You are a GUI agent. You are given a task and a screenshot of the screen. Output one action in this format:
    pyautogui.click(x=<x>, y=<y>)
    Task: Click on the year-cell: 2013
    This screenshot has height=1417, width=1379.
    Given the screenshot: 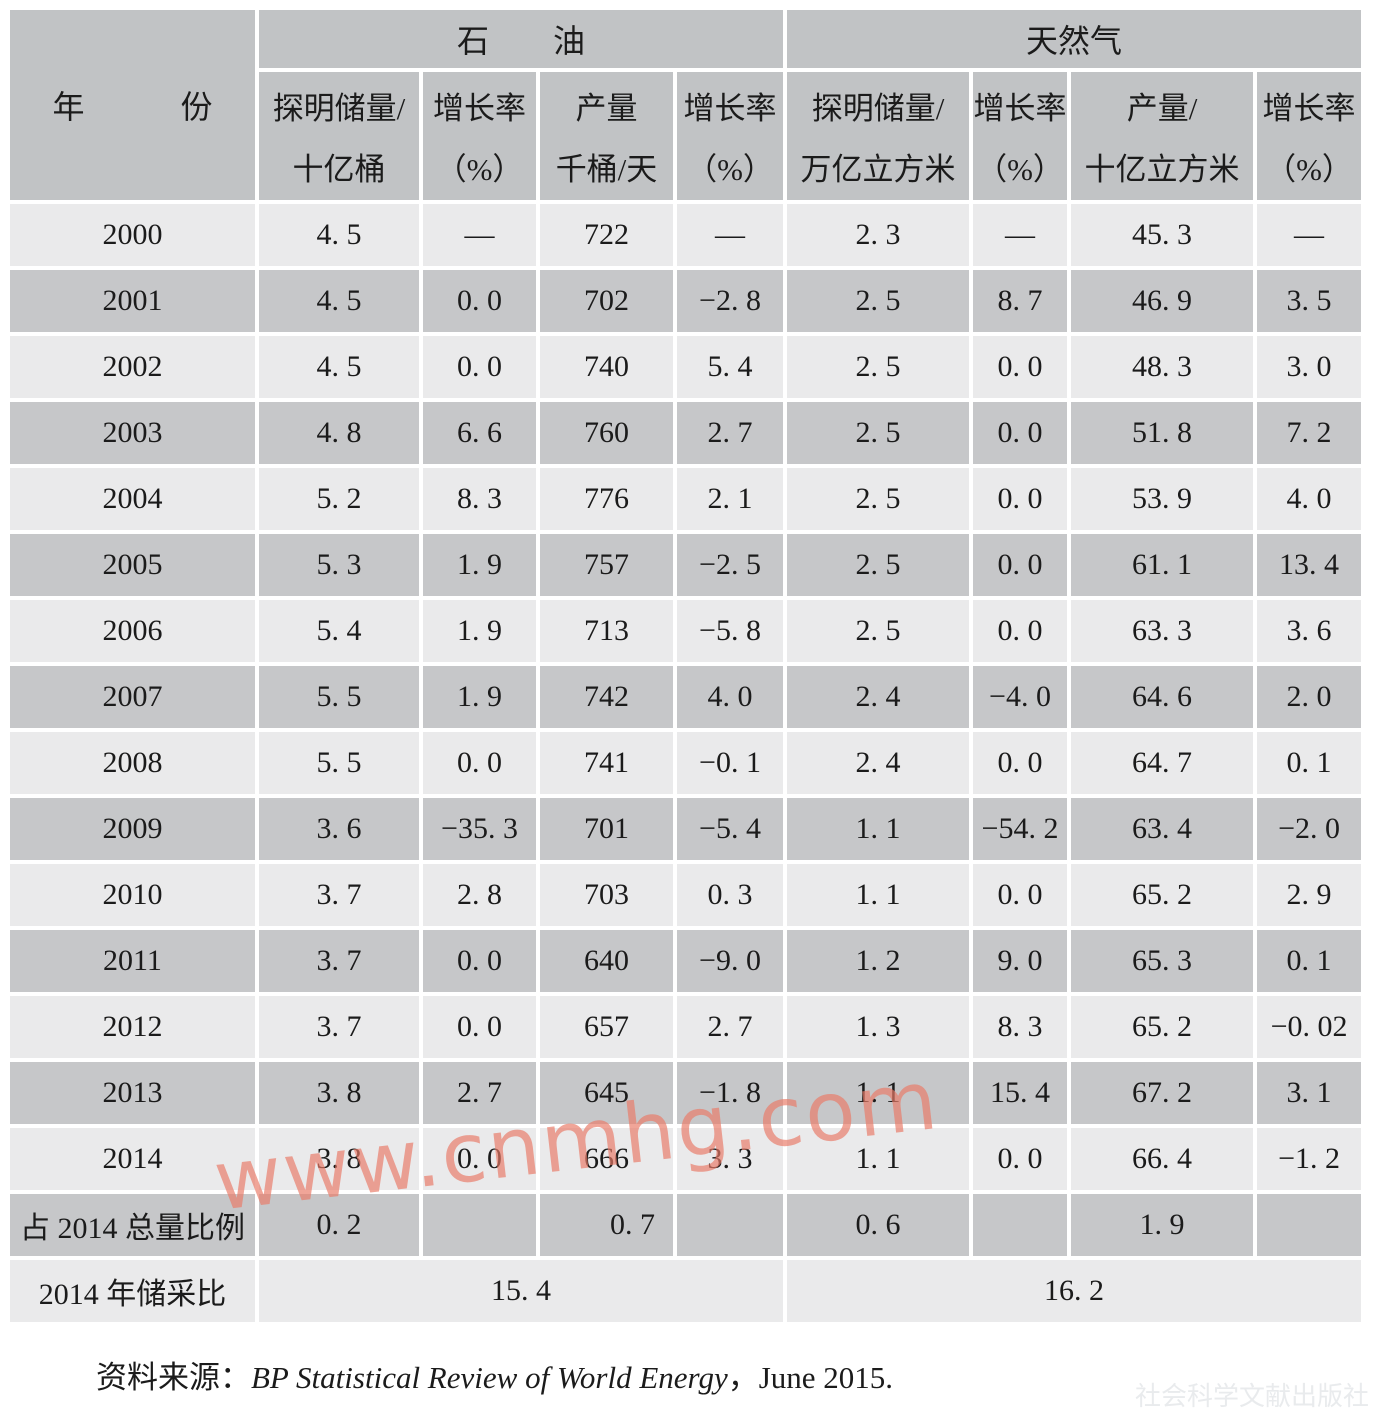 What is the action you would take?
    pyautogui.click(x=132, y=1093)
    